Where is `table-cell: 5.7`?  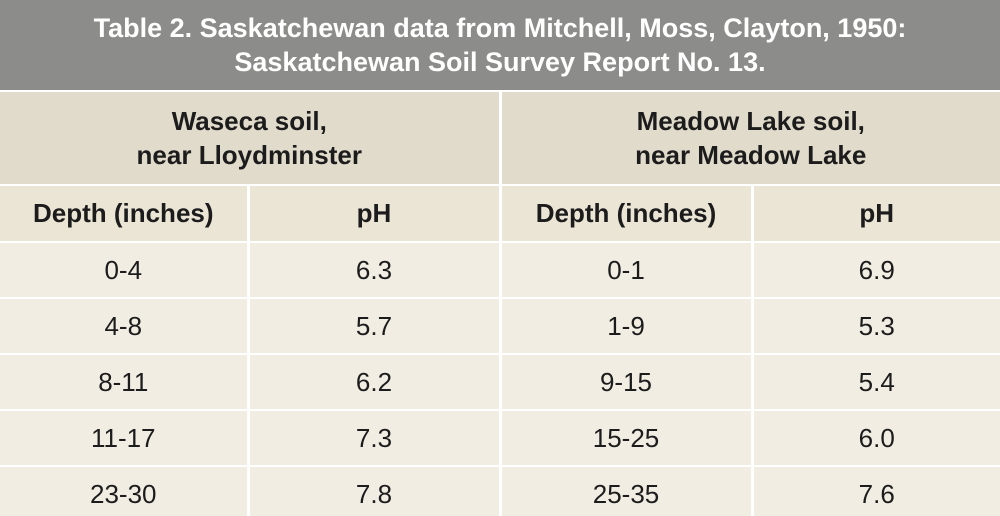
table-cell: 5.7 is located at coordinates (373, 325).